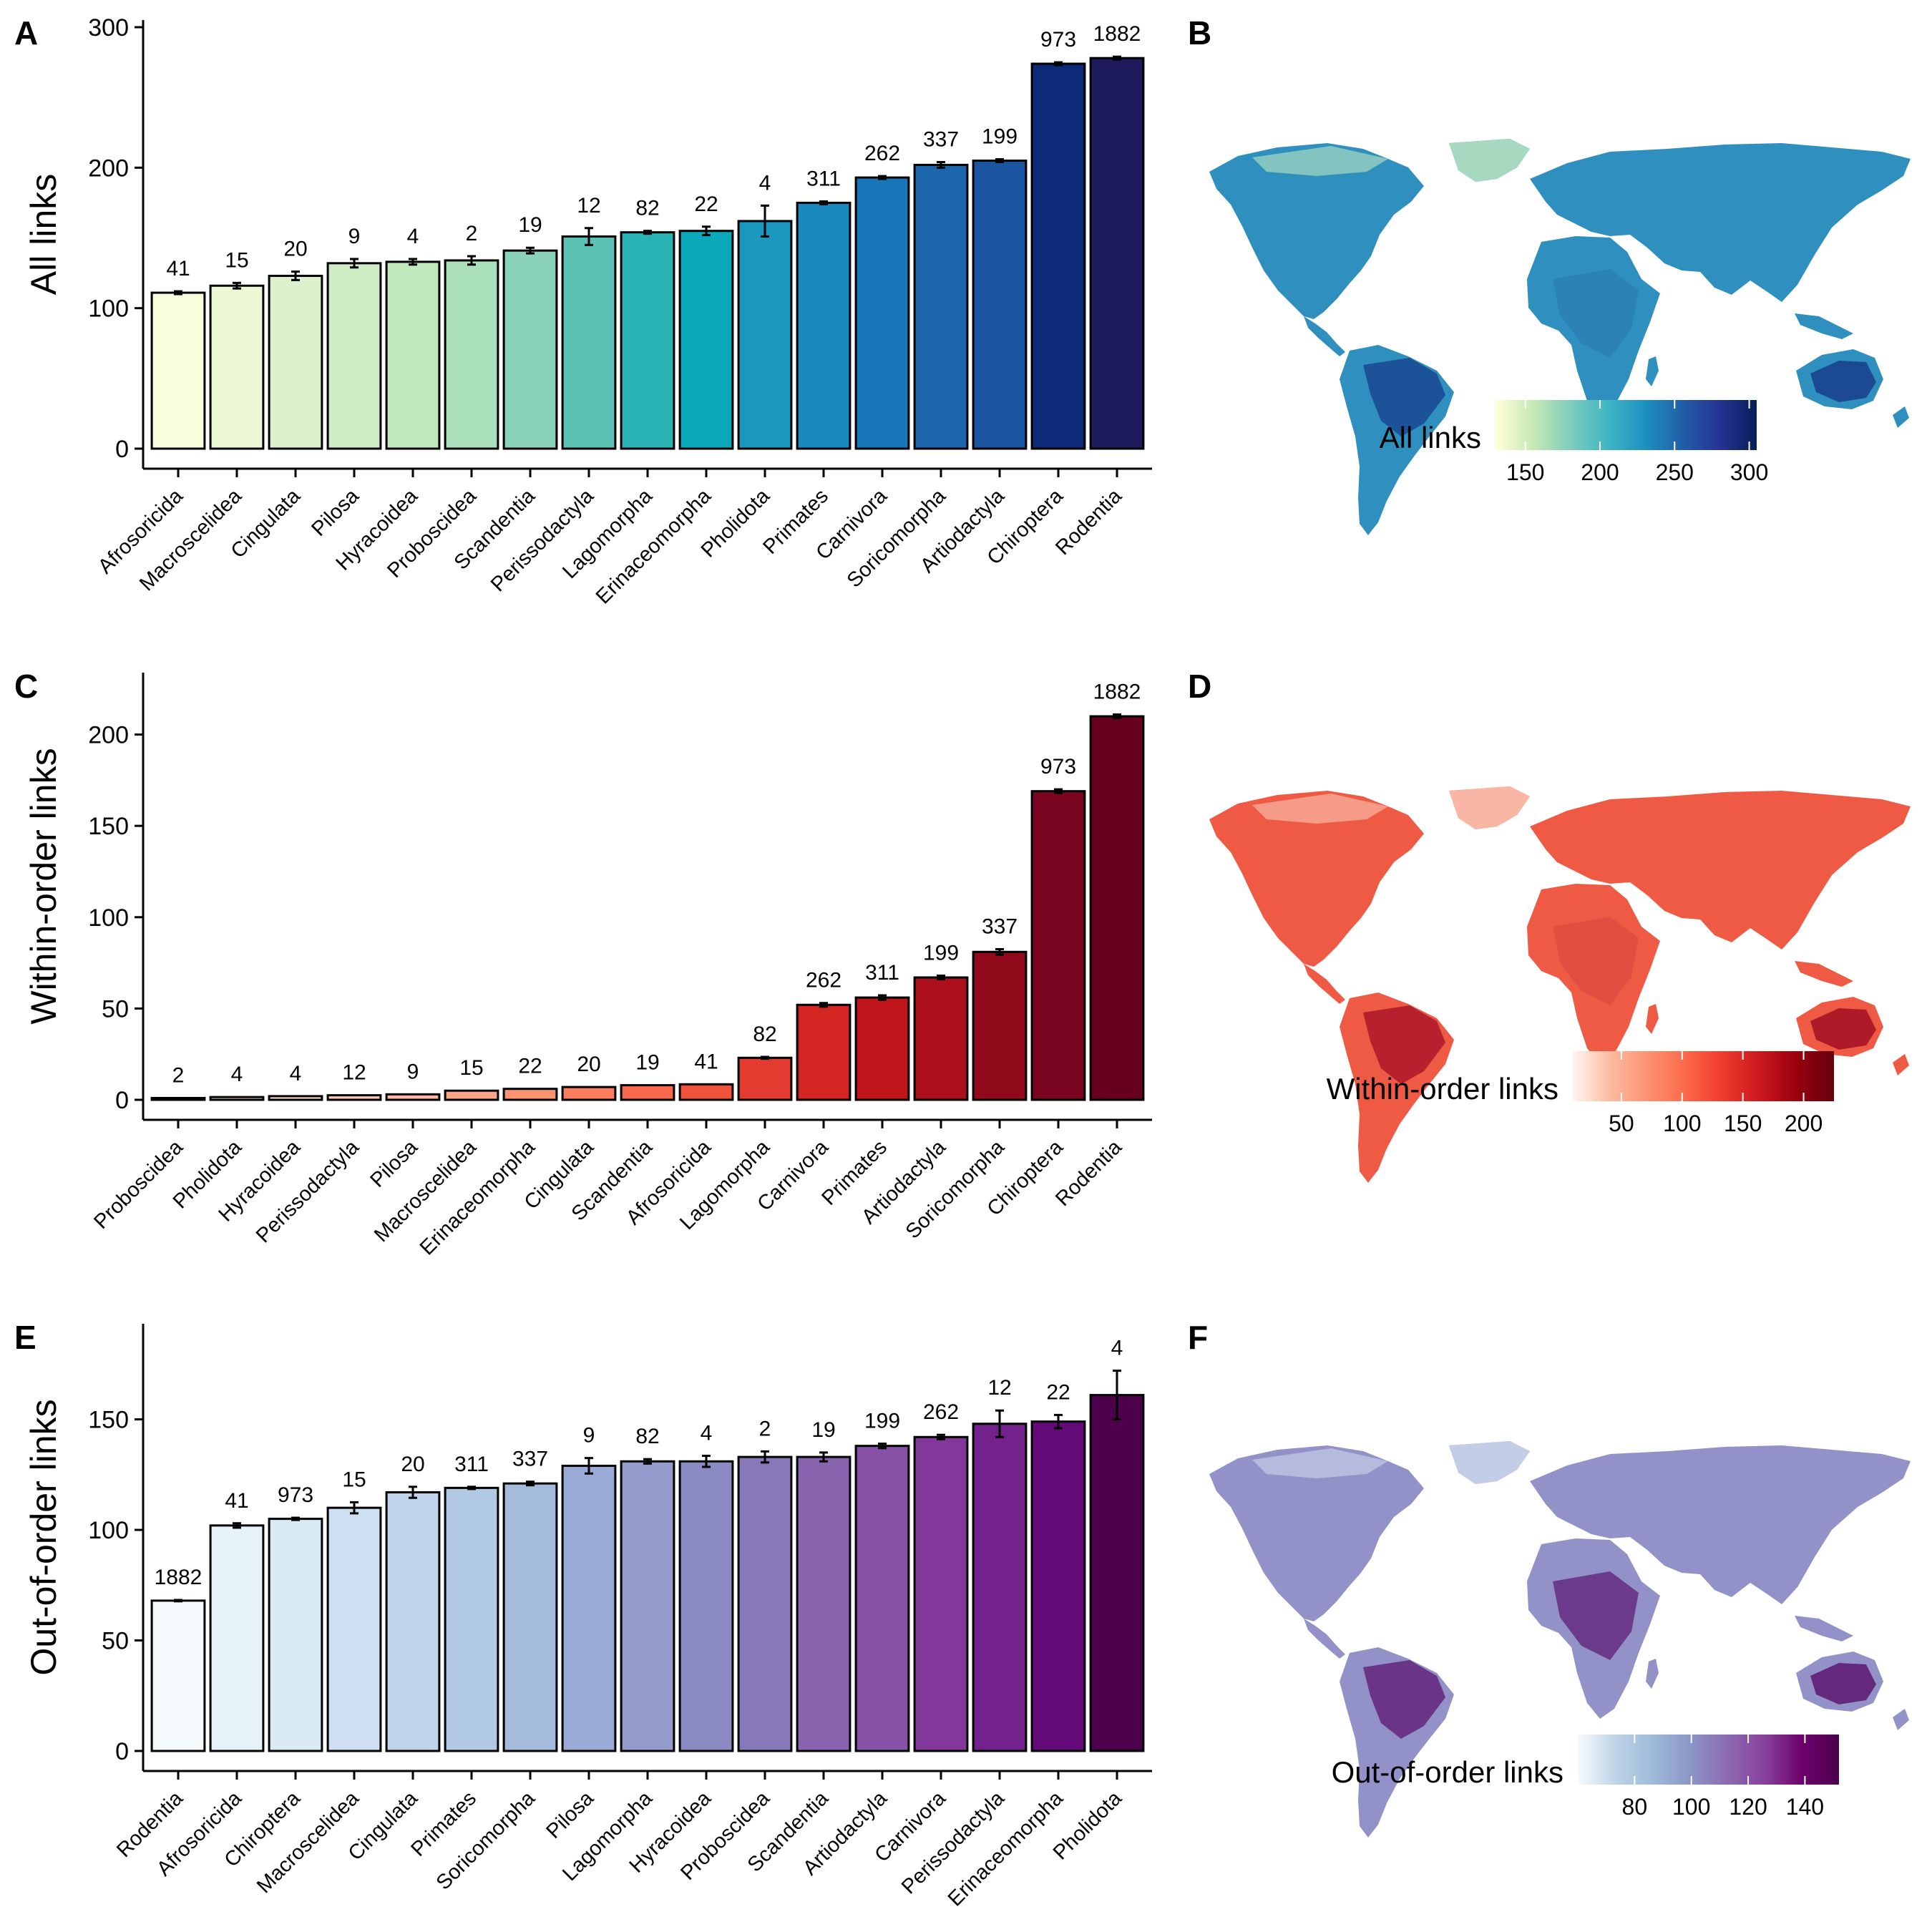 This screenshot has width=1932, height=1932. What do you see at coordinates (588, 1064) in the screenshot?
I see `data-label: 20` at bounding box center [588, 1064].